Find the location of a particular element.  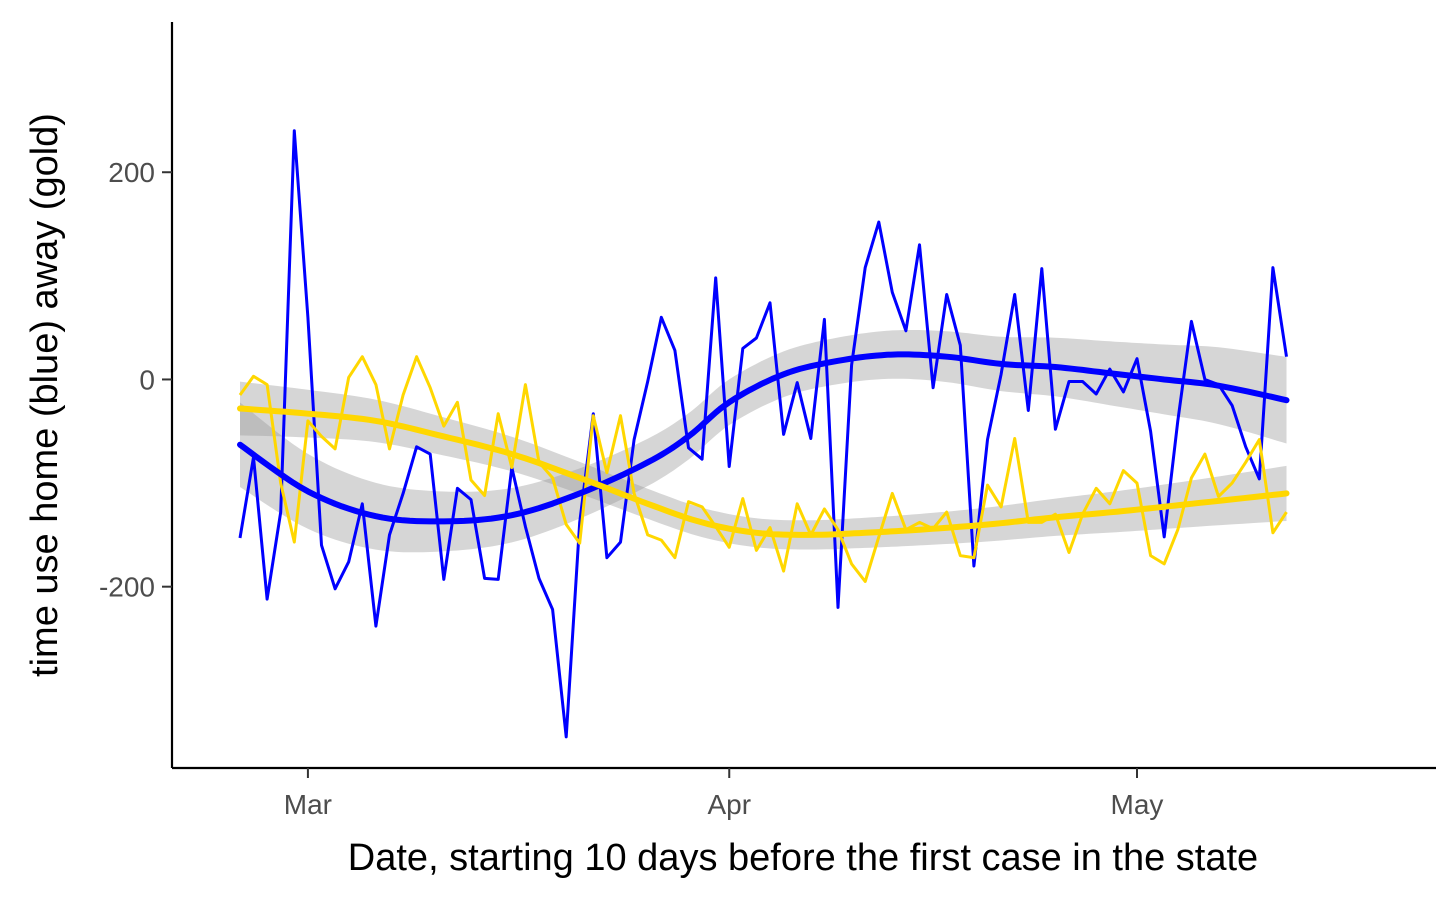

x-tick-label: May is located at coordinates (1137, 804).